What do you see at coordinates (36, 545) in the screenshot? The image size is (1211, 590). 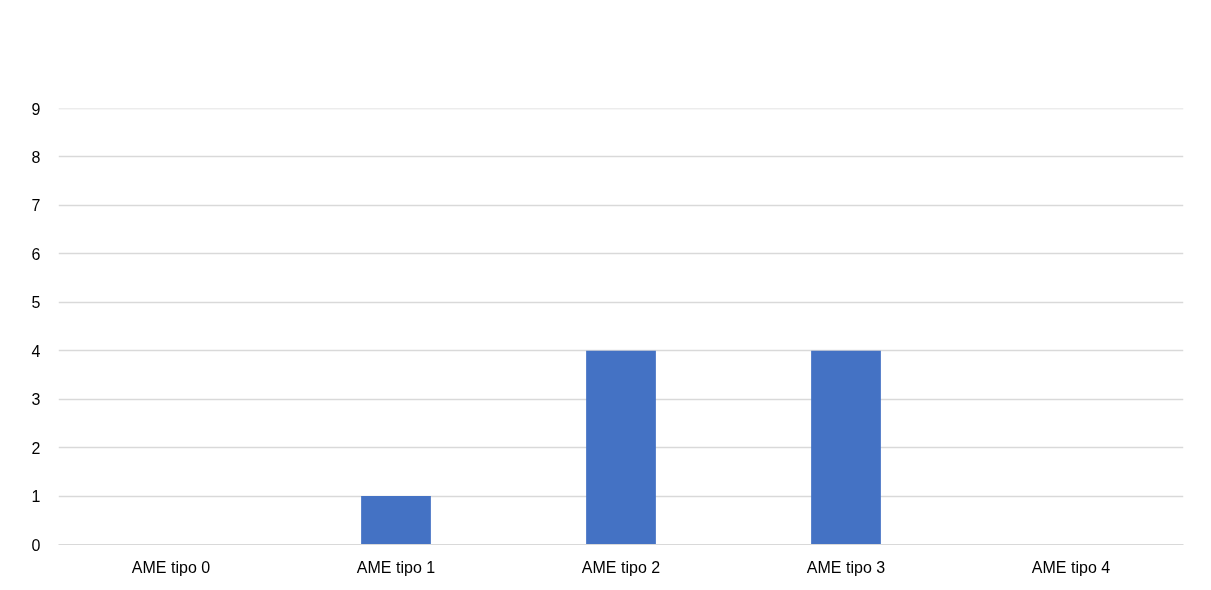 I see `y-tick-label: 0` at bounding box center [36, 545].